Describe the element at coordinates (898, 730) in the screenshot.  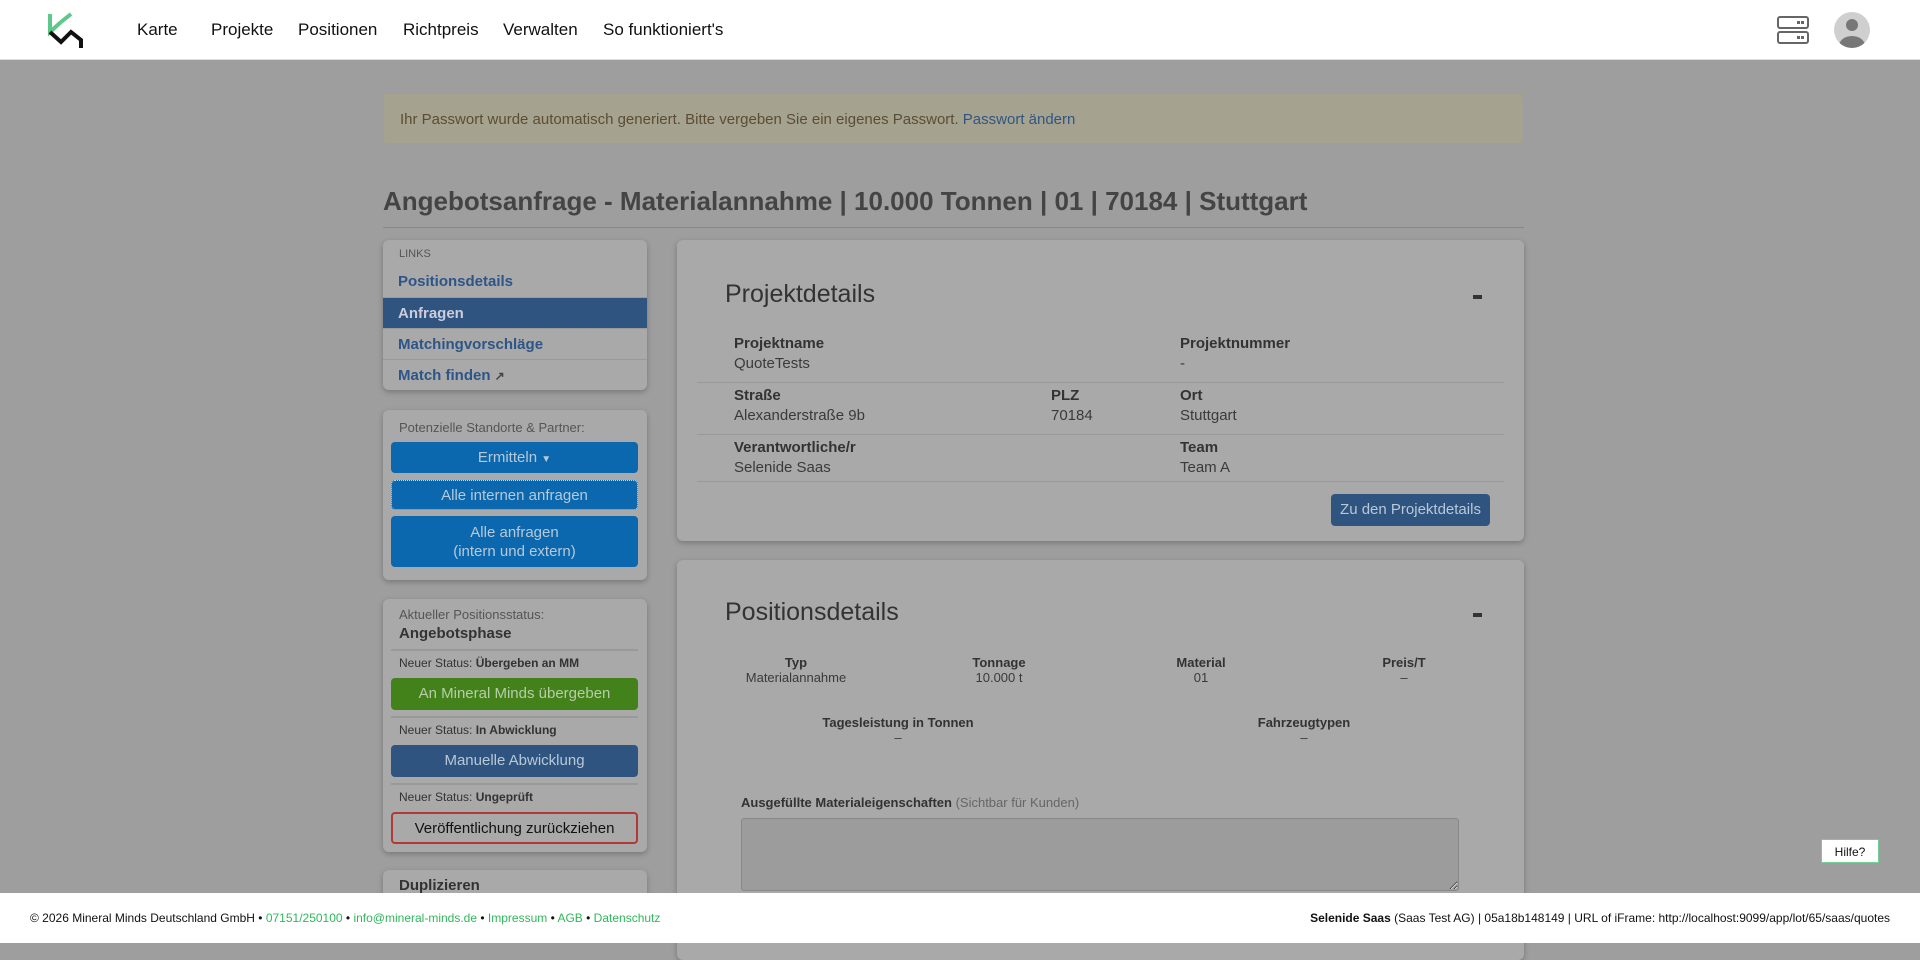
I see `col-tagesleistung: Tagesleistung in Tonnen –` at that location.